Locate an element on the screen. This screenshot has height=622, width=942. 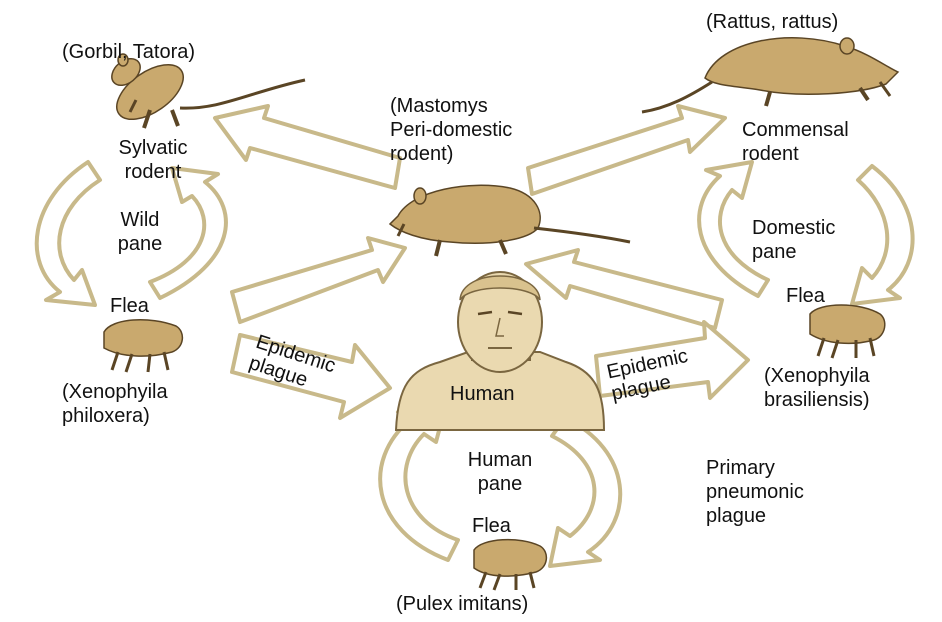
xenophyila-brasiliensis-label: (Xenophyila brasiliensis) is located at coordinates (817, 388).